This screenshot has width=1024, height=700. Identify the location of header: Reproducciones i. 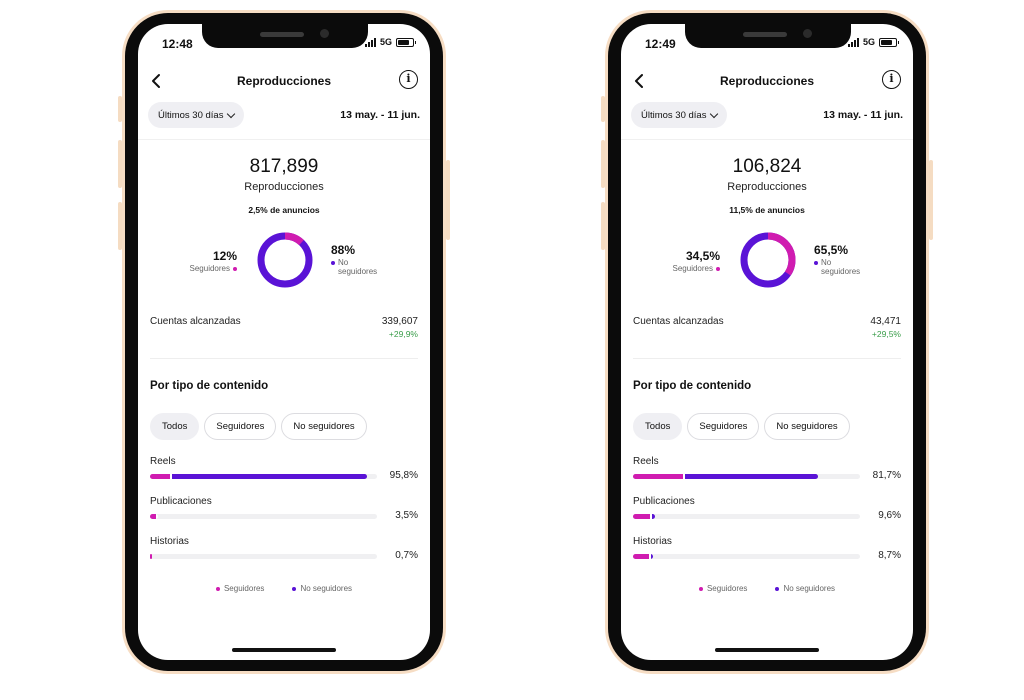
(767, 83).